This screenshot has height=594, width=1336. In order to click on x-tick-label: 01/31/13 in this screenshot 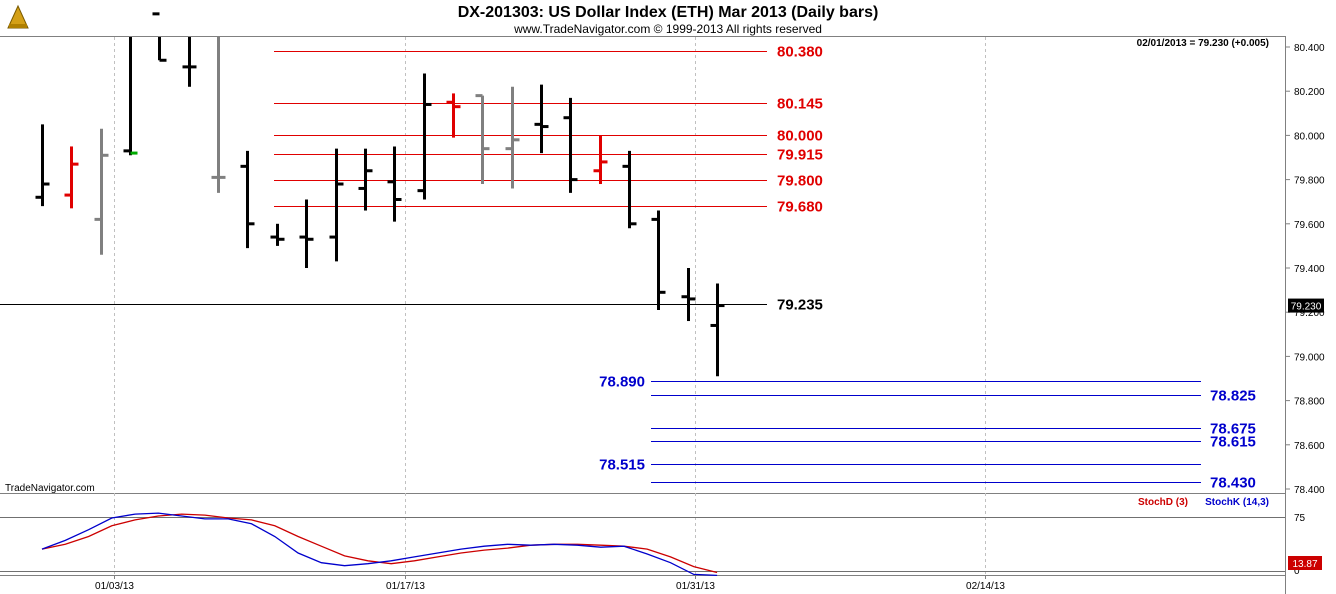, I will do `click(695, 586)`.